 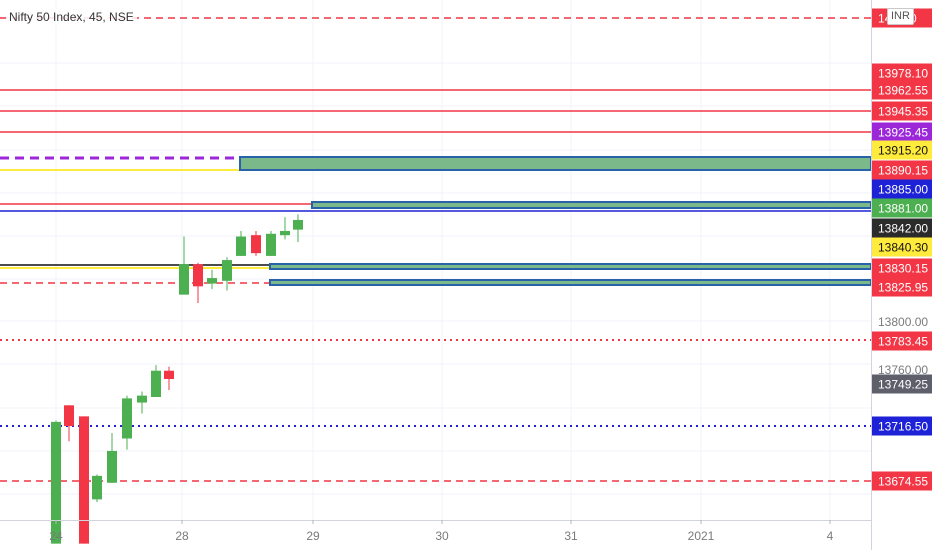 I want to click on price-tag-label: 13749.25, so click(x=903, y=385).